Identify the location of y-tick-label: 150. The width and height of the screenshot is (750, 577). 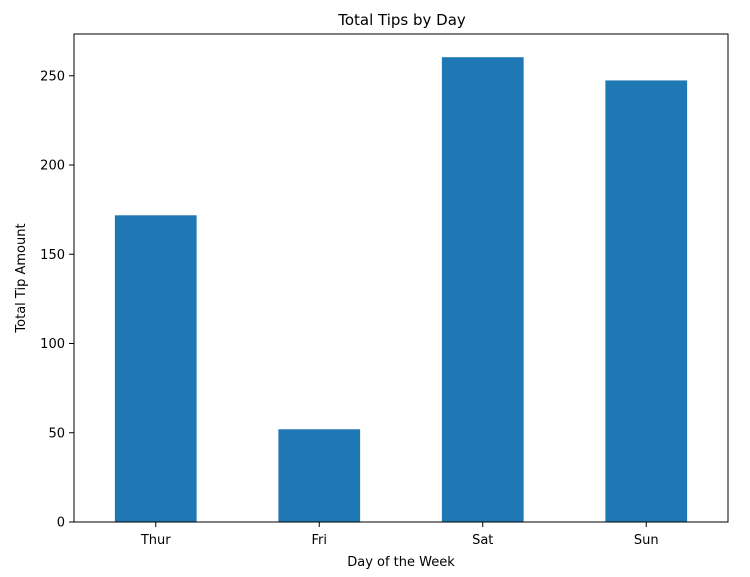
(52, 255).